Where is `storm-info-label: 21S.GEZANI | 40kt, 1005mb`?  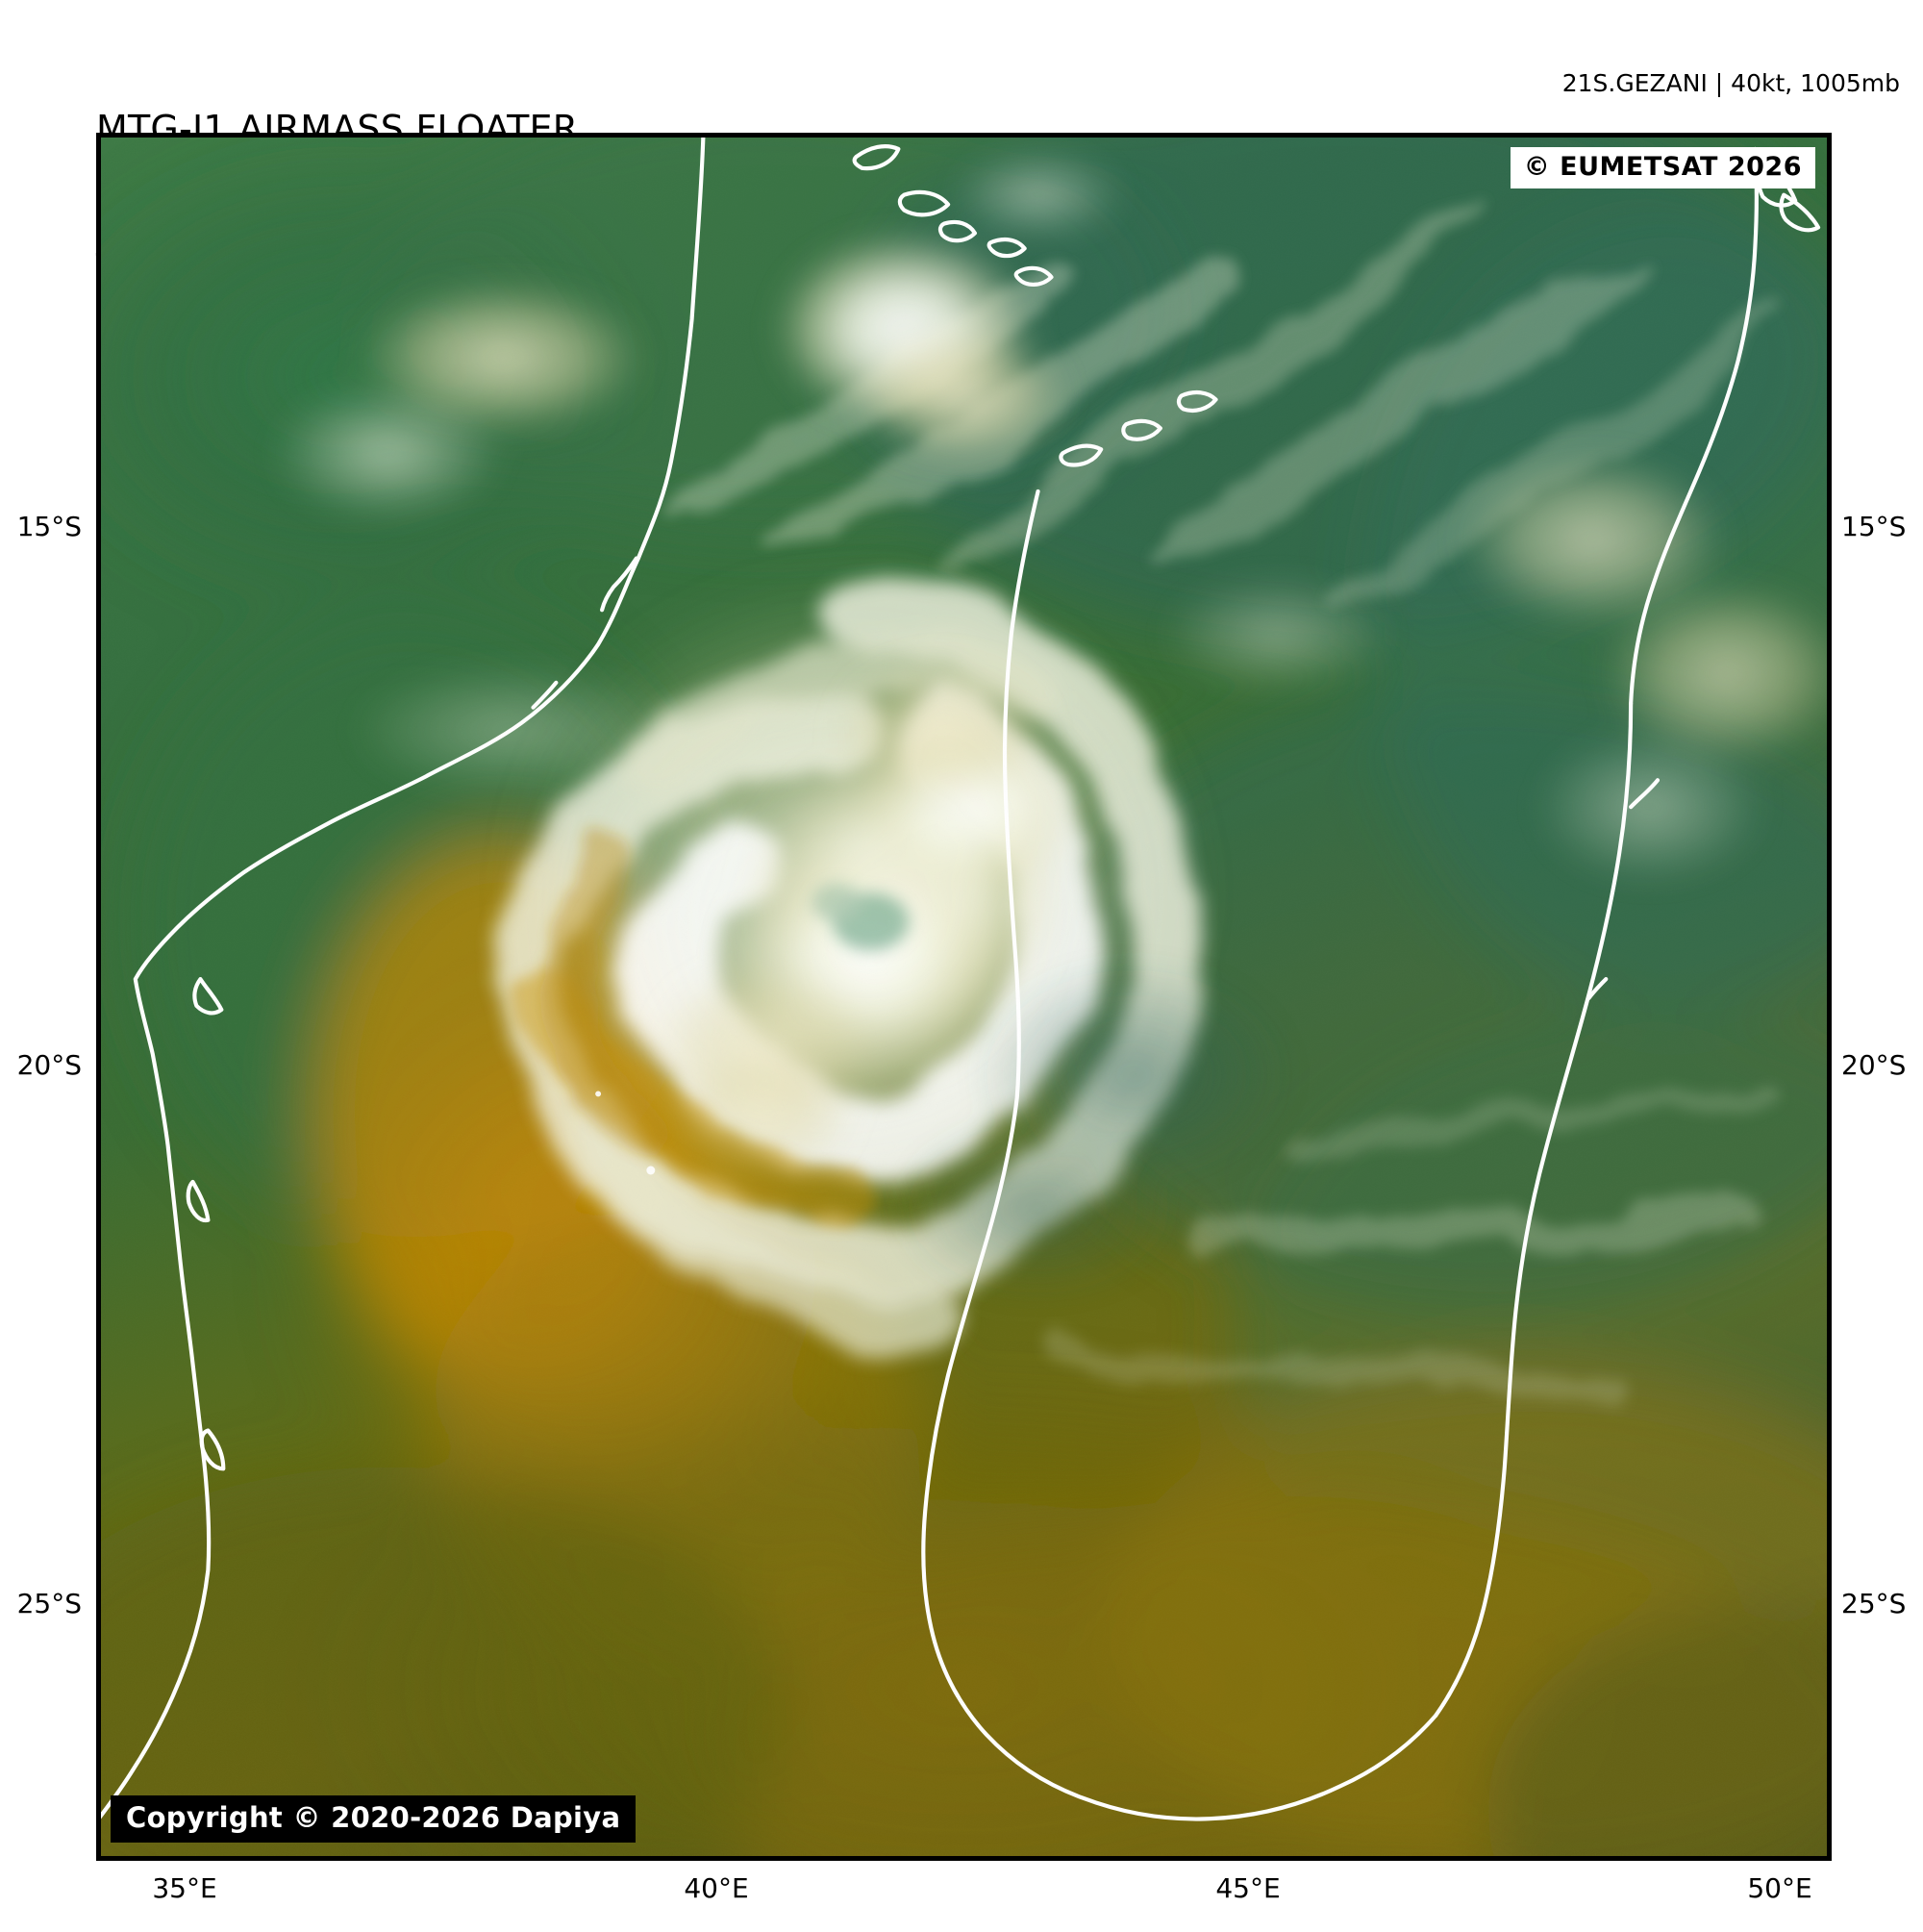
storm-info-label: 21S.GEZANI | 40kt, 1005mb is located at coordinates (1730, 83).